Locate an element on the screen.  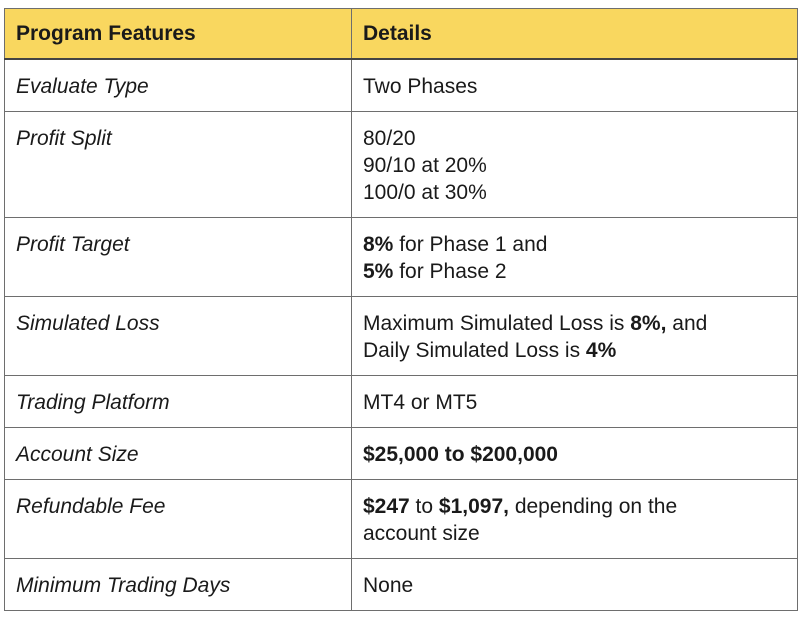
detail-text-bold: $1,097, is located at coordinates (473, 506).